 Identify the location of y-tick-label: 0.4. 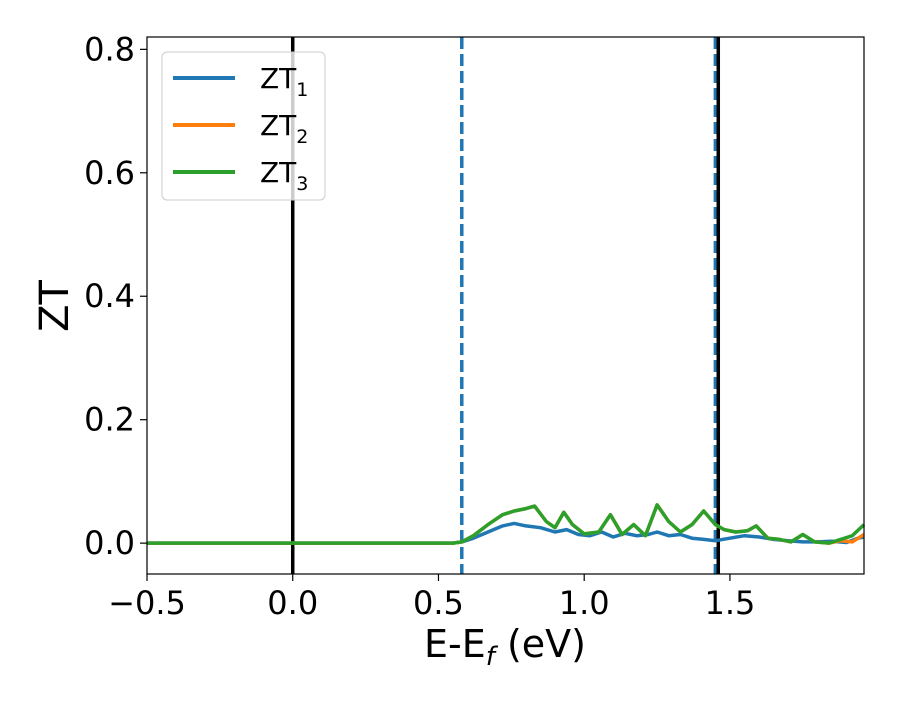
(109, 296).